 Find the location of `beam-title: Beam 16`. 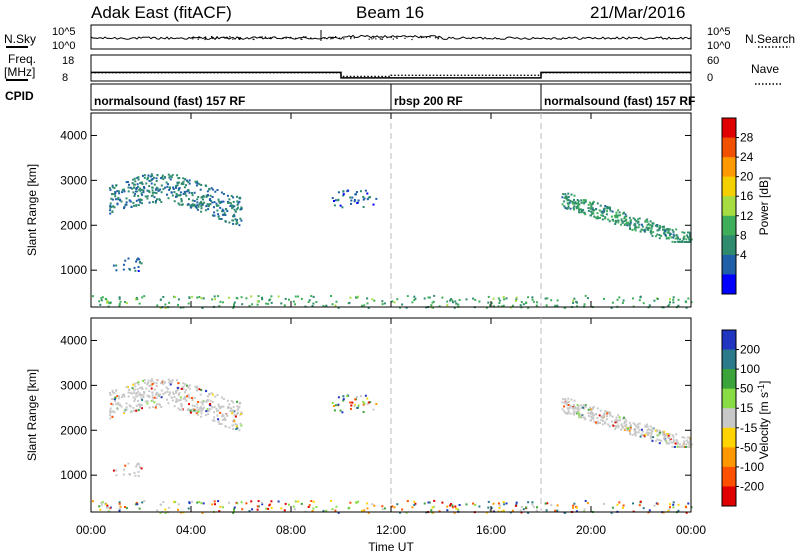

beam-title: Beam 16 is located at coordinates (390, 12).